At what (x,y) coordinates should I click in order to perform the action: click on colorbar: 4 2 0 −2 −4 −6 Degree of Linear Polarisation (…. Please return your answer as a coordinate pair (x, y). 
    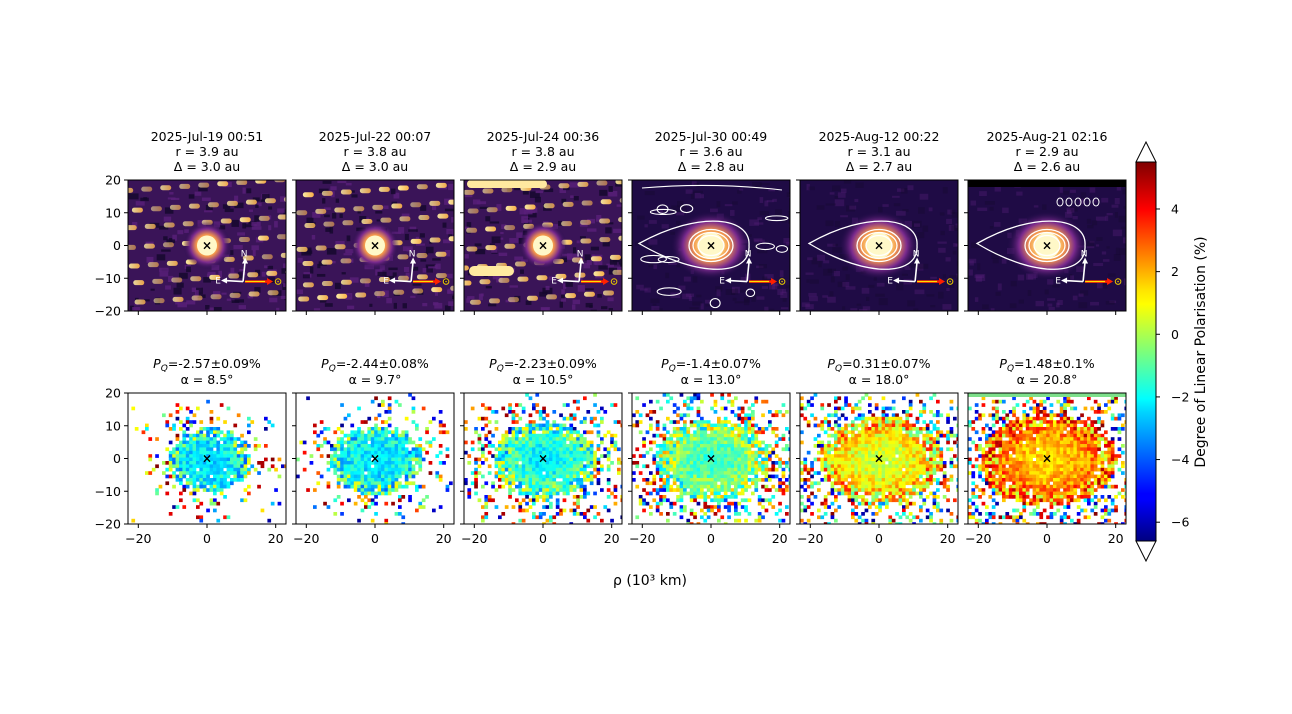
    Looking at the image, I should click on (1172, 351).